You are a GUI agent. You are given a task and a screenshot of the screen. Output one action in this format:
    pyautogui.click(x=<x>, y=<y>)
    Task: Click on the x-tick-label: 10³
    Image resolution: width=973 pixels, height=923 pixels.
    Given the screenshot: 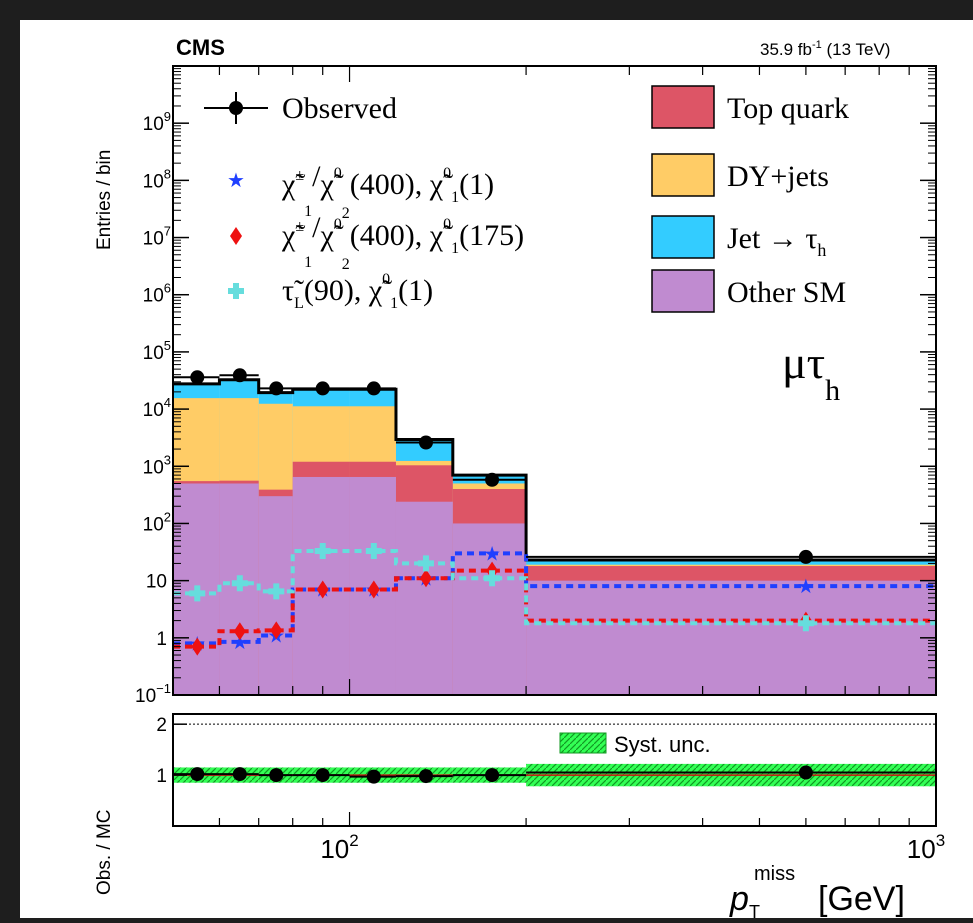 What is the action you would take?
    pyautogui.click(x=926, y=847)
    